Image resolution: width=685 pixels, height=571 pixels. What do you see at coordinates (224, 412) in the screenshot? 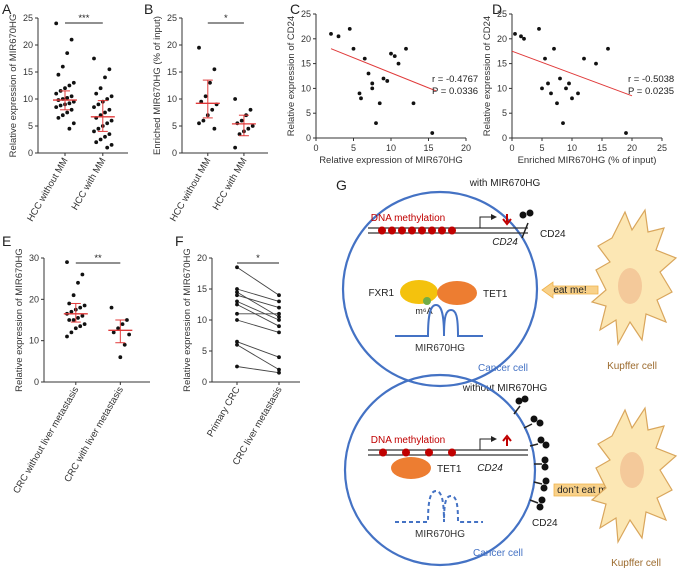
I see `x-tick-label: Primary CRC` at bounding box center [224, 412].